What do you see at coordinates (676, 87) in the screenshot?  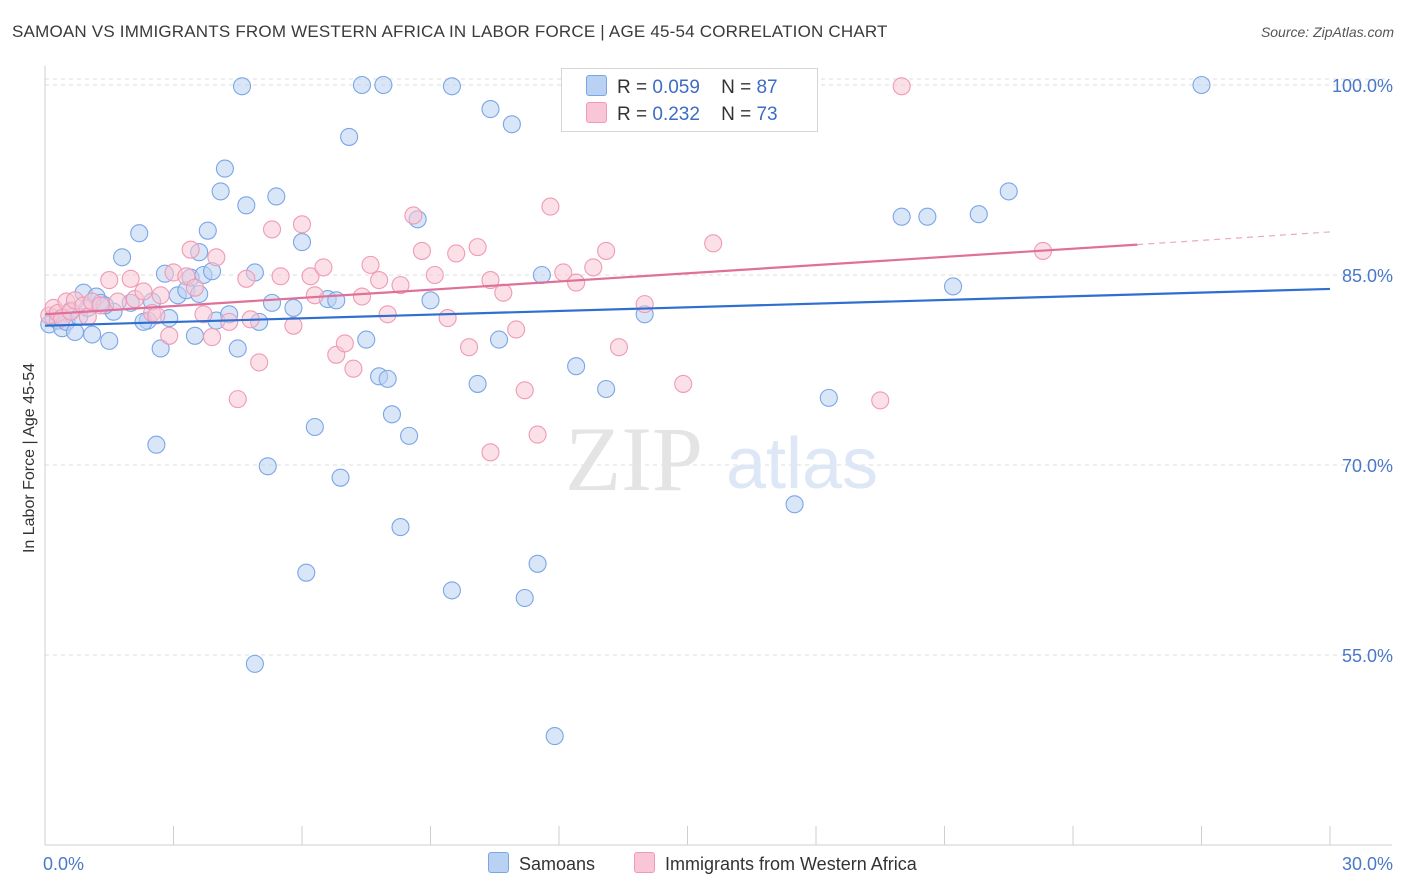 I see `legend-r-samoans: 0.059` at bounding box center [676, 87].